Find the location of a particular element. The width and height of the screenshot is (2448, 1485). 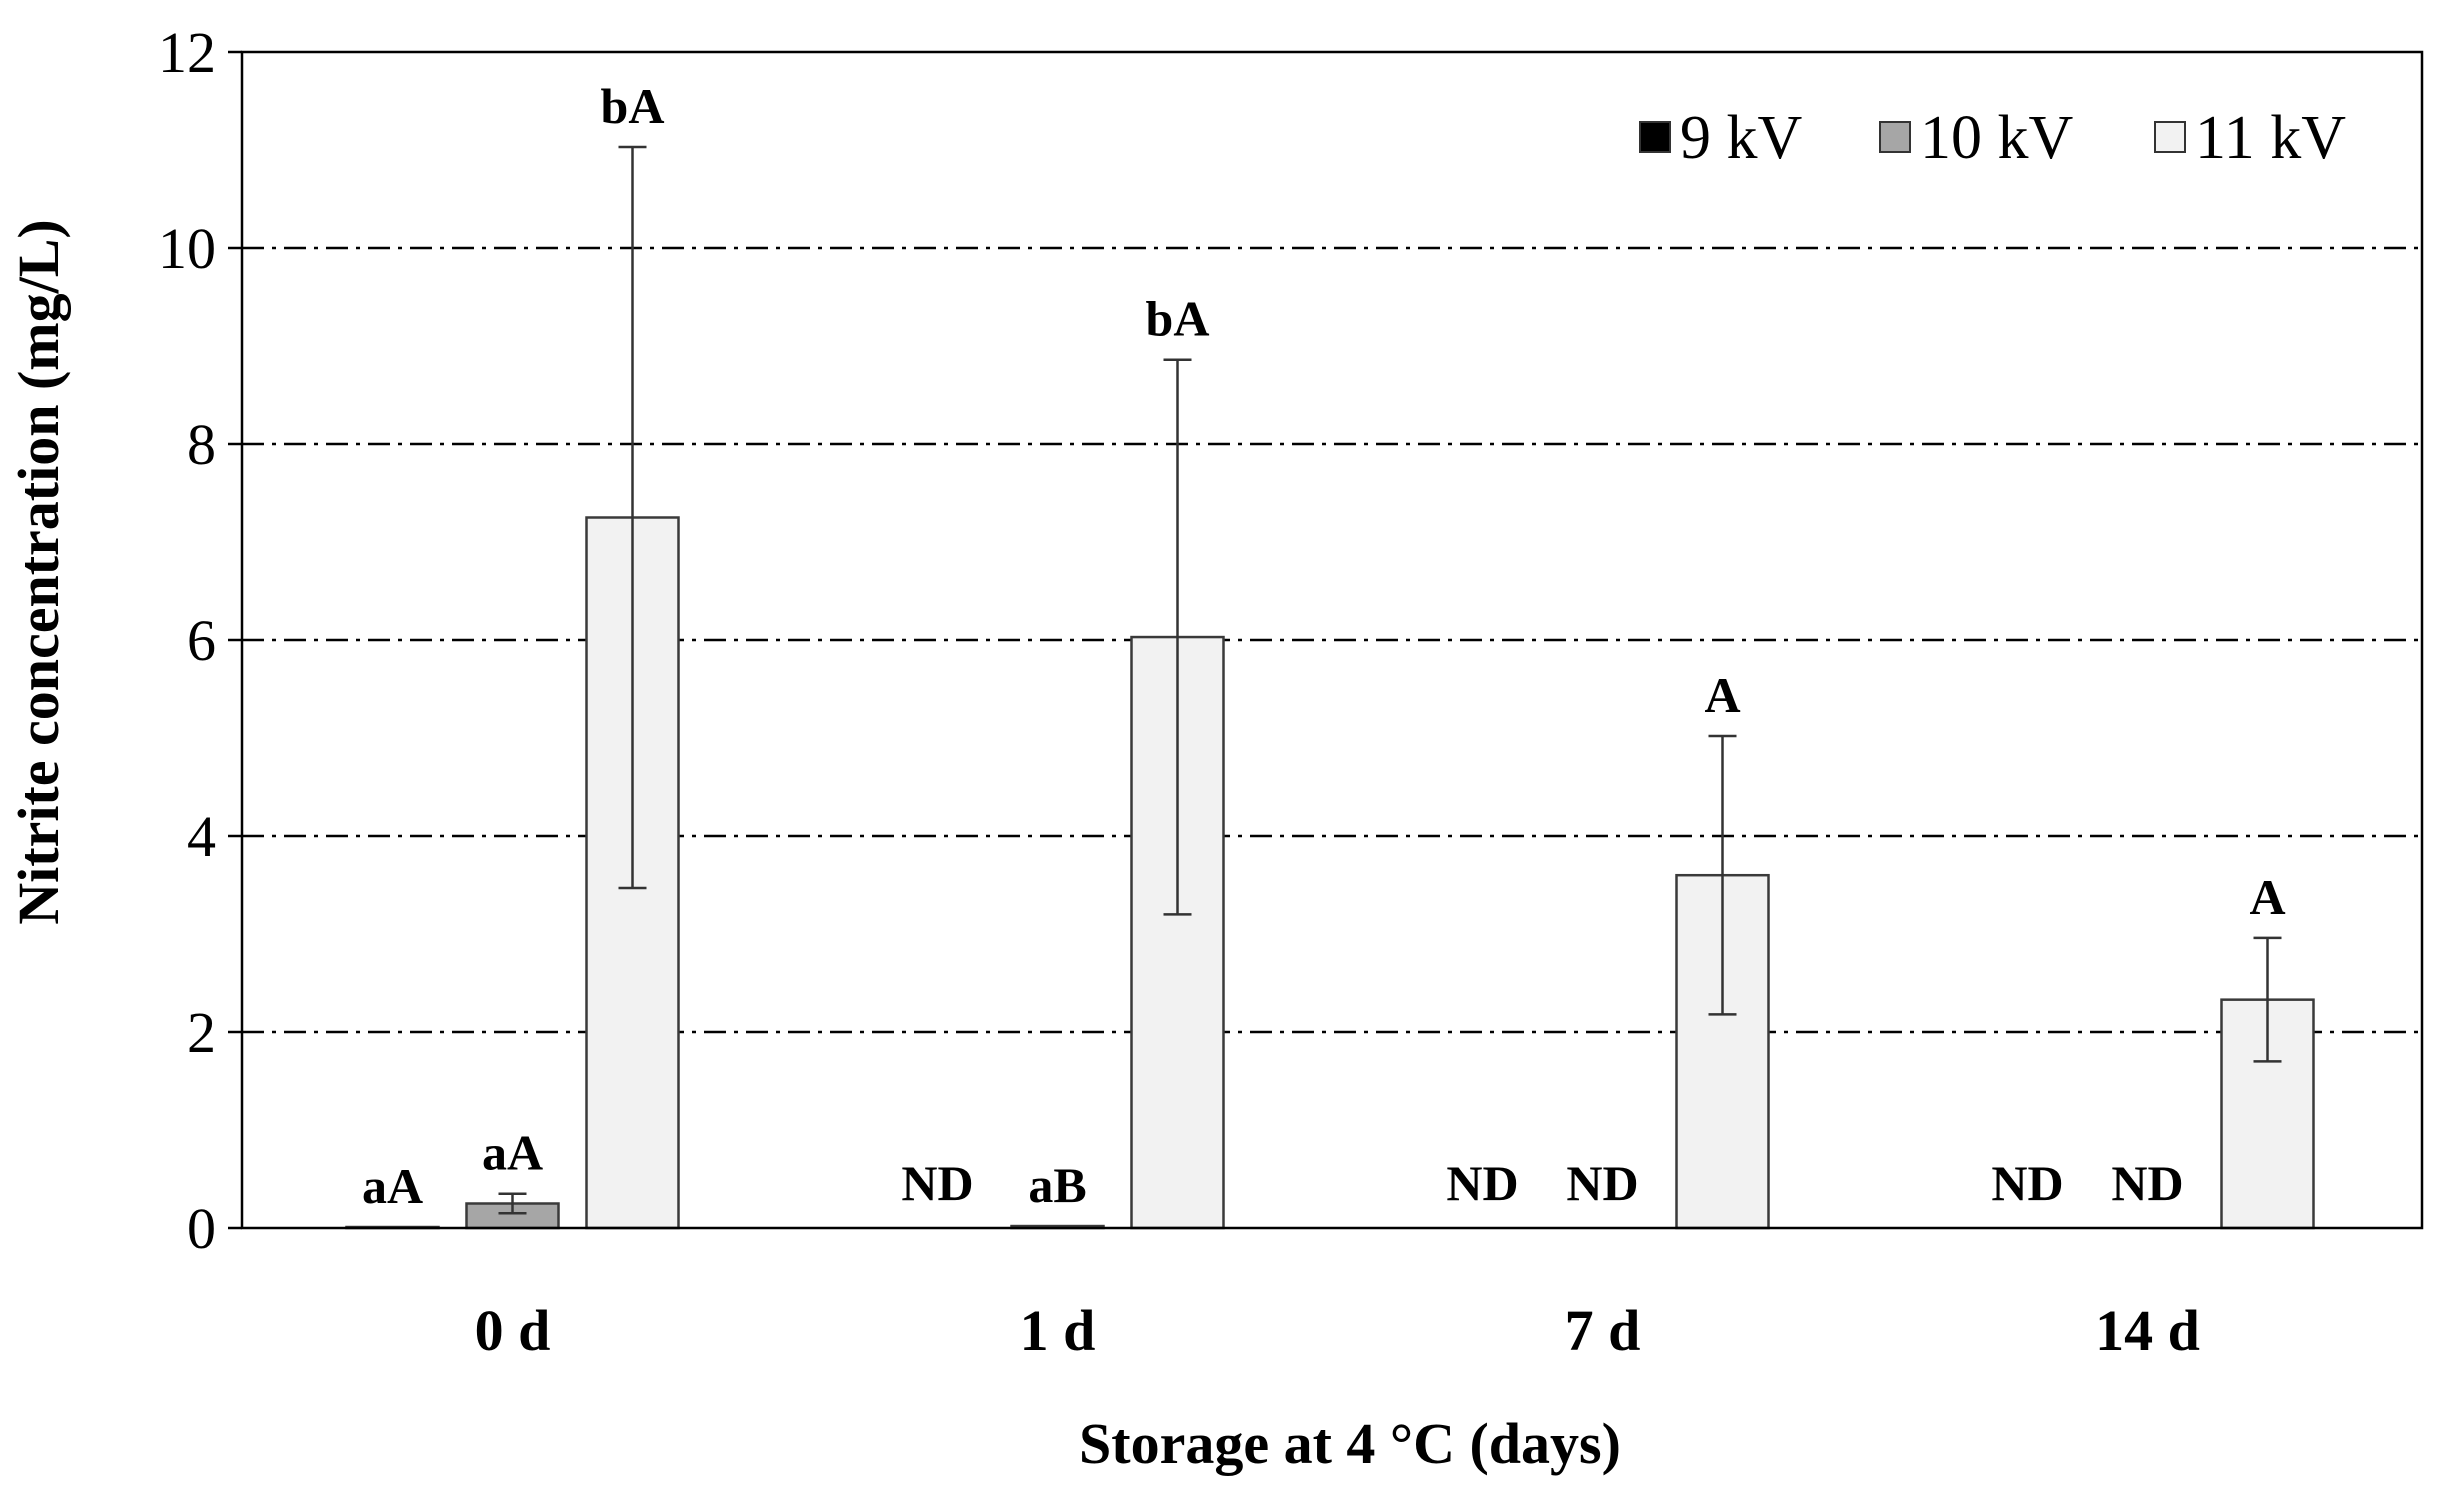

legend-label: 10 kV is located at coordinates (1997, 138).